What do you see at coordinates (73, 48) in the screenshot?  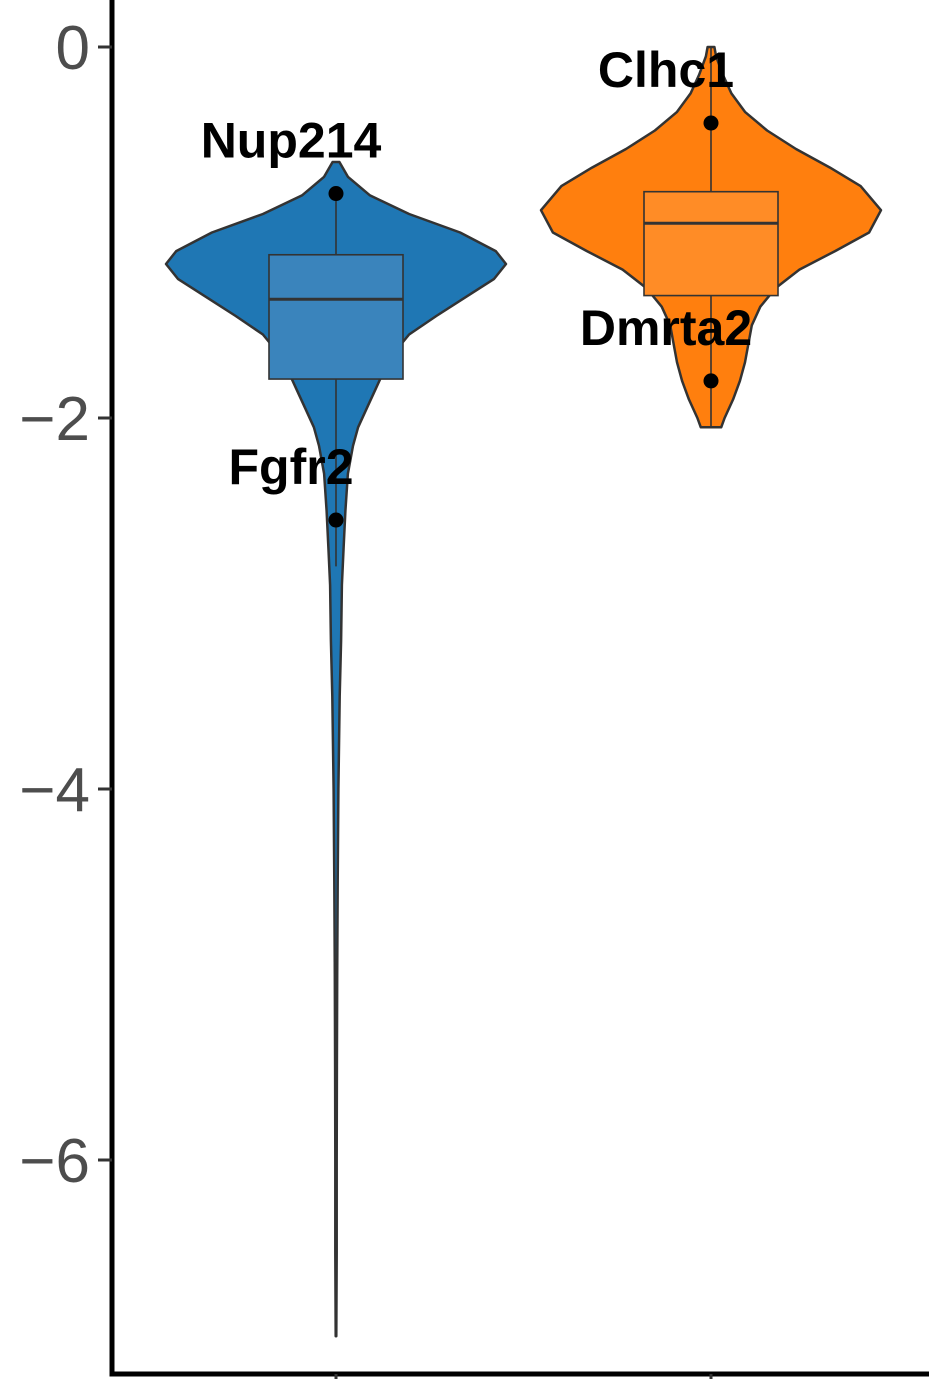 I see `y-tick-label: 0` at bounding box center [73, 48].